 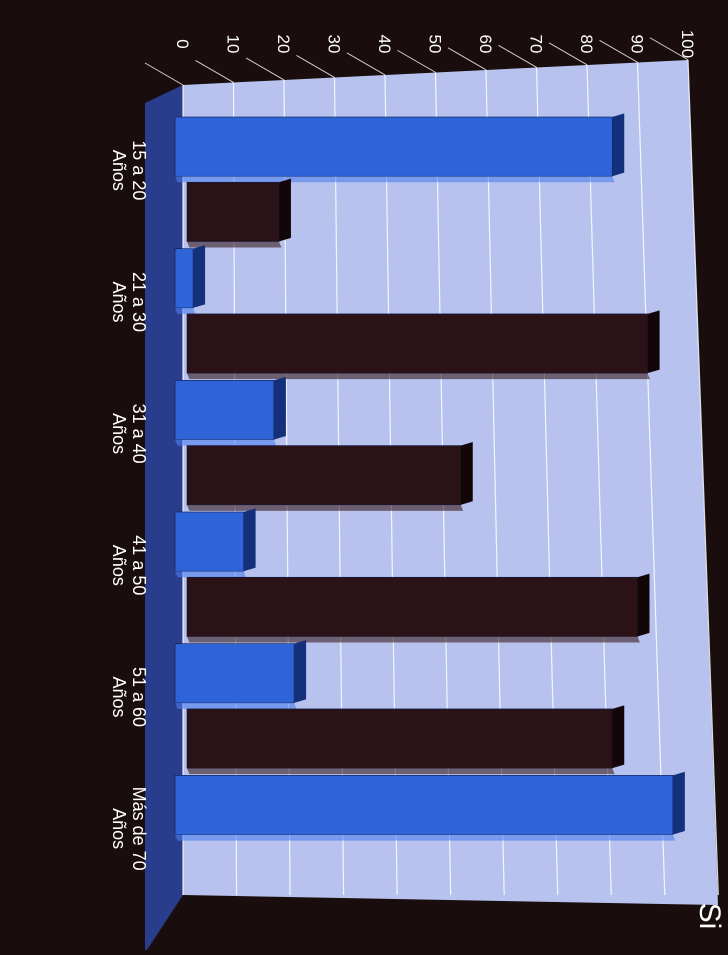 I want to click on tick-label: 0, so click(x=182, y=43).